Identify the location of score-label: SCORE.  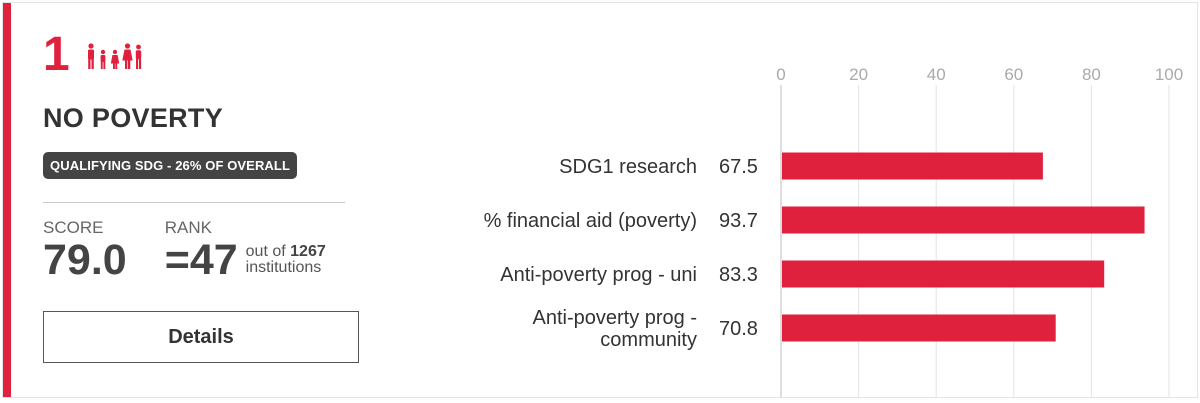
(73, 227).